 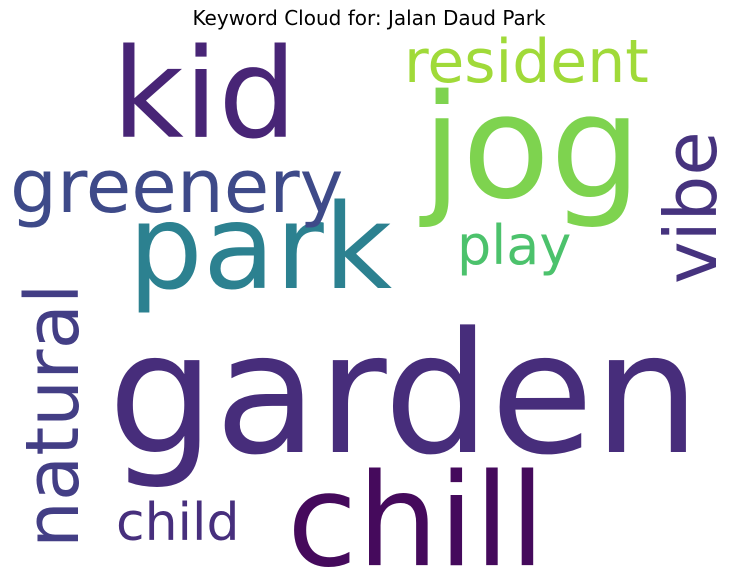 I want to click on word-park: park, so click(x=260, y=247).